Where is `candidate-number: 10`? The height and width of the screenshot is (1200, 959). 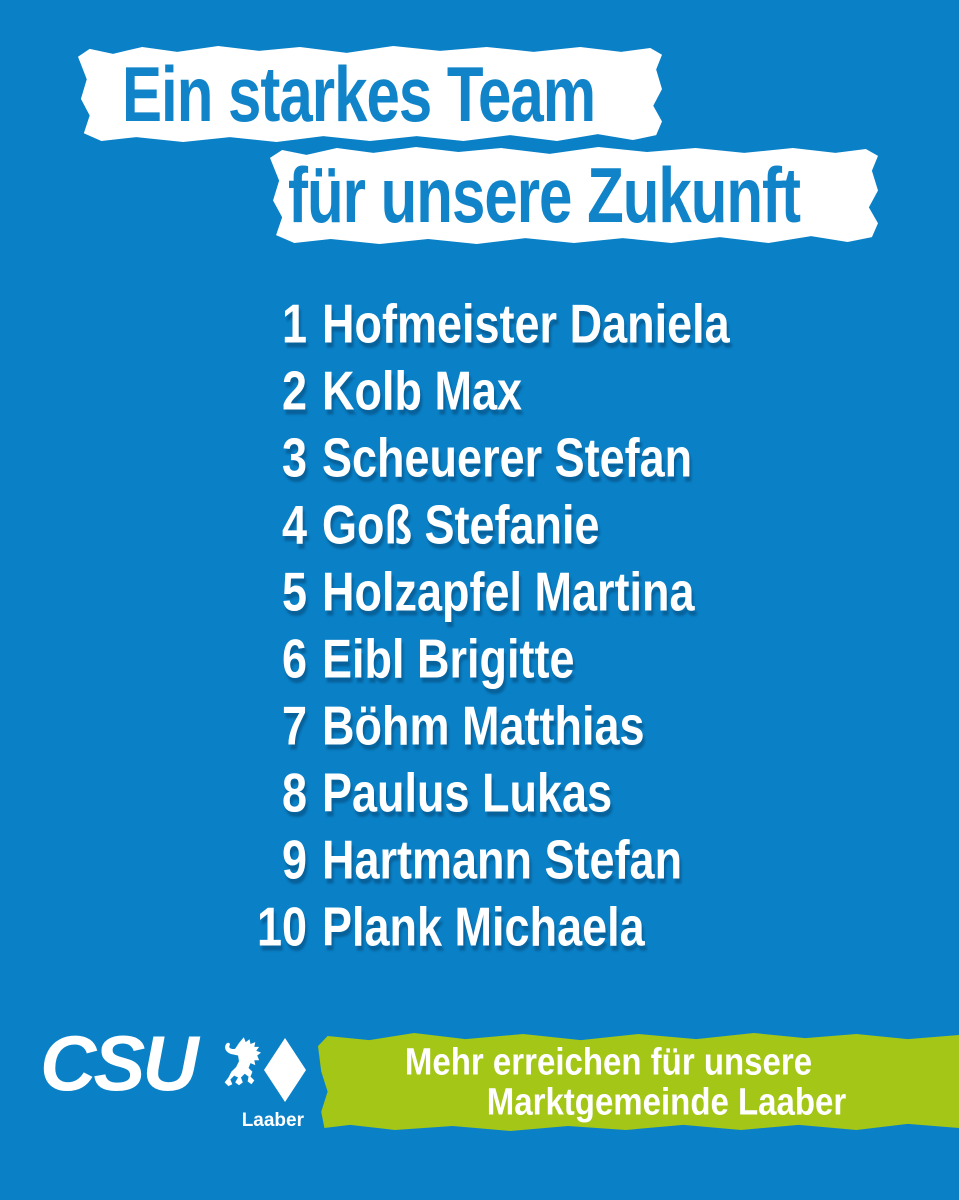 candidate-number: 10 is located at coordinates (281, 925).